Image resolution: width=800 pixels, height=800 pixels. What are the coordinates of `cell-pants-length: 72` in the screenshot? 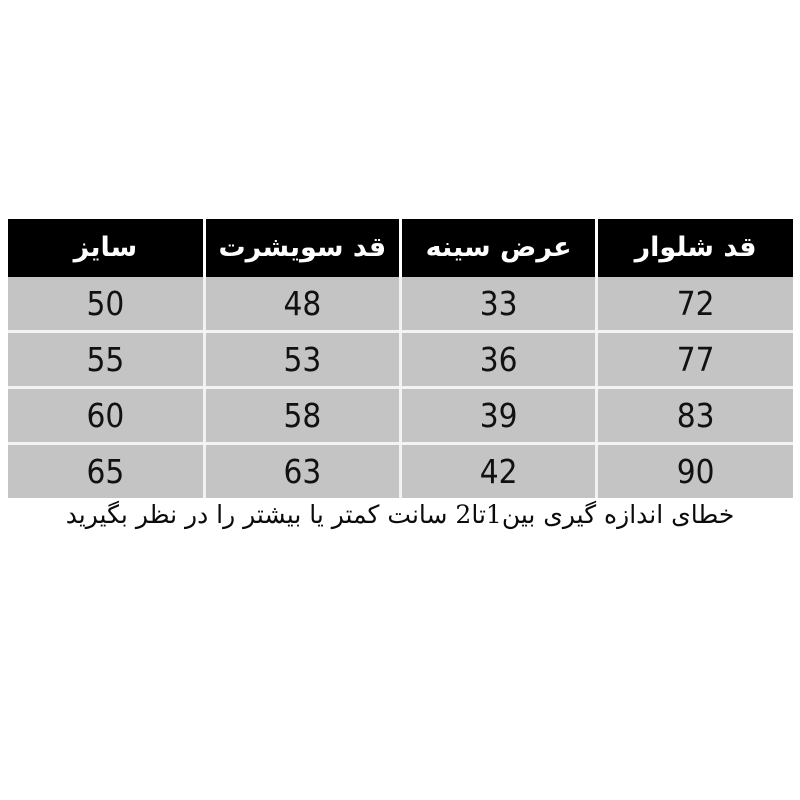 It's located at (694, 305).